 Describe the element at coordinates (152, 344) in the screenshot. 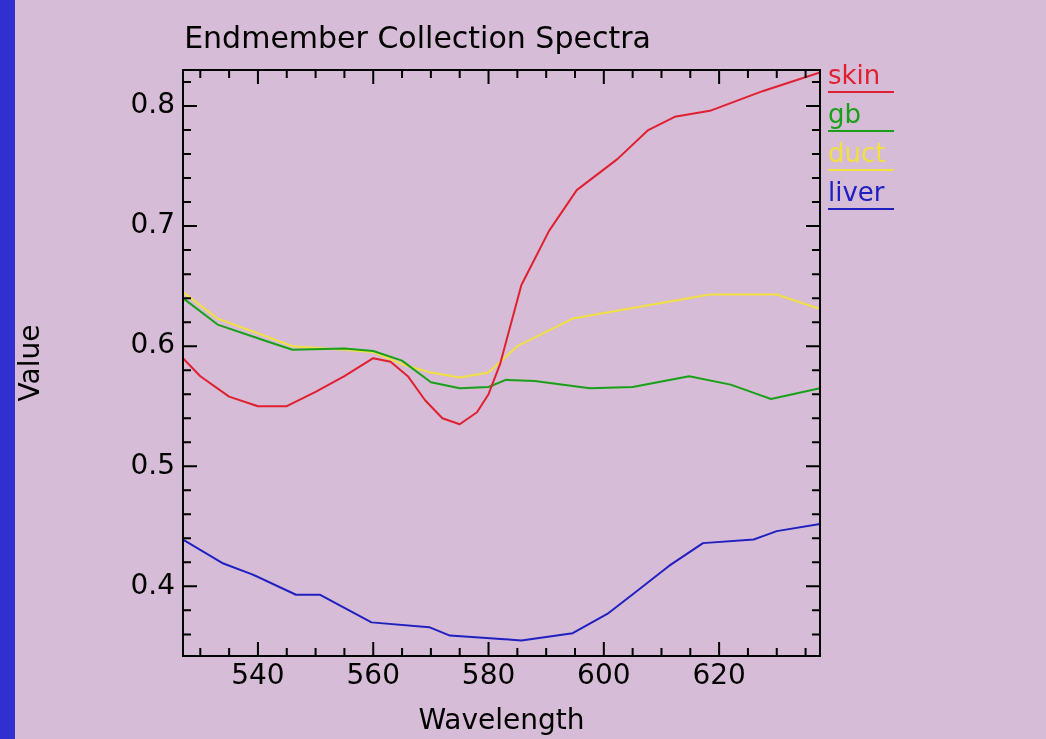

I see `y-tick-label: 0.6` at that location.